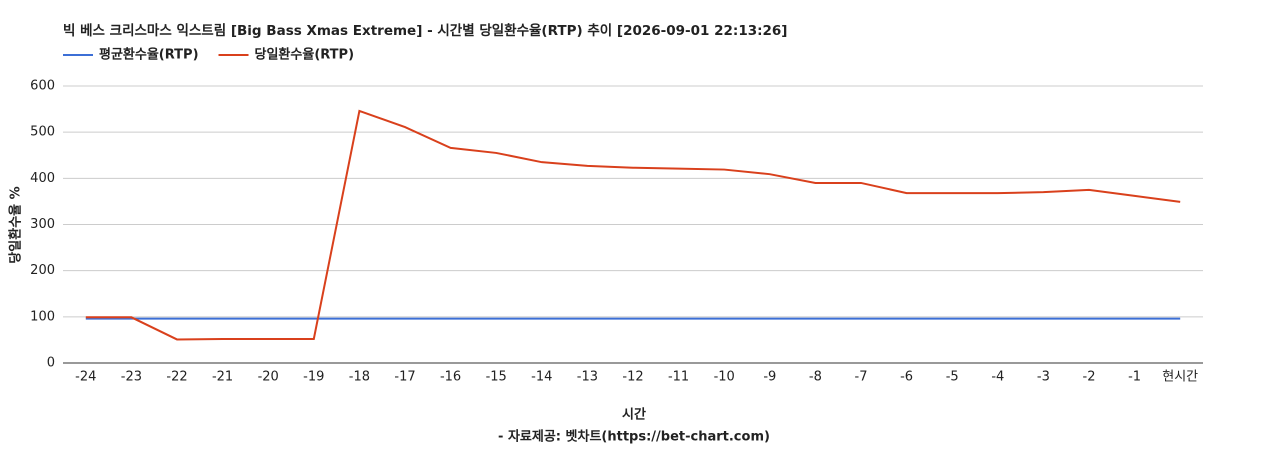 Image resolution: width=1268 pixels, height=450 pixels. I want to click on x-tick-label: -15, so click(496, 377).